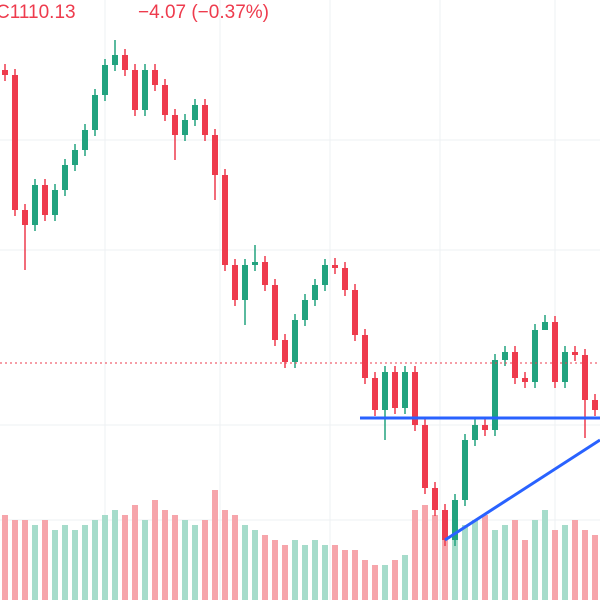  Describe the element at coordinates (203, 12) in the screenshot. I see `change-label: −4.07 (−0.37%)` at that location.